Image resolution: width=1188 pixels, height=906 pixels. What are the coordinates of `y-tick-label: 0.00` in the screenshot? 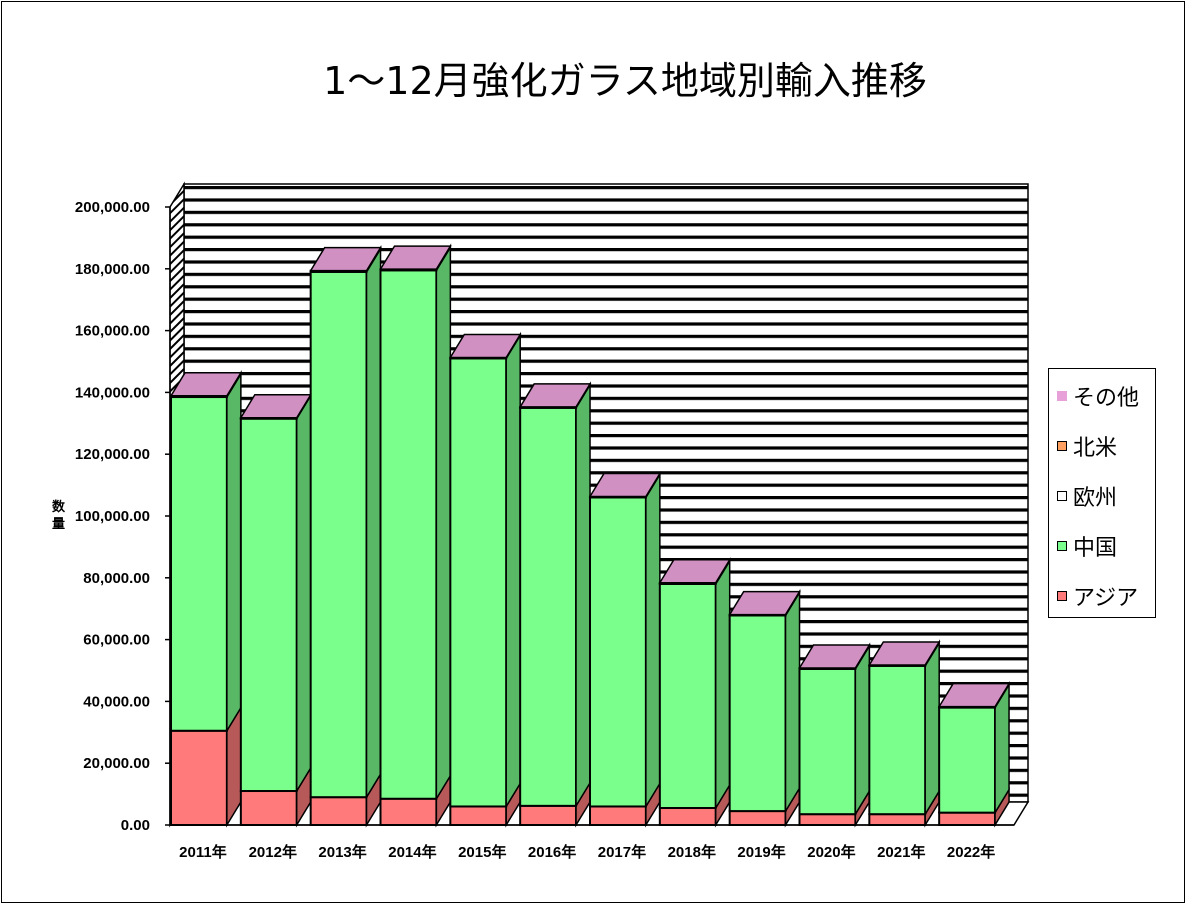 It's located at (135, 825).